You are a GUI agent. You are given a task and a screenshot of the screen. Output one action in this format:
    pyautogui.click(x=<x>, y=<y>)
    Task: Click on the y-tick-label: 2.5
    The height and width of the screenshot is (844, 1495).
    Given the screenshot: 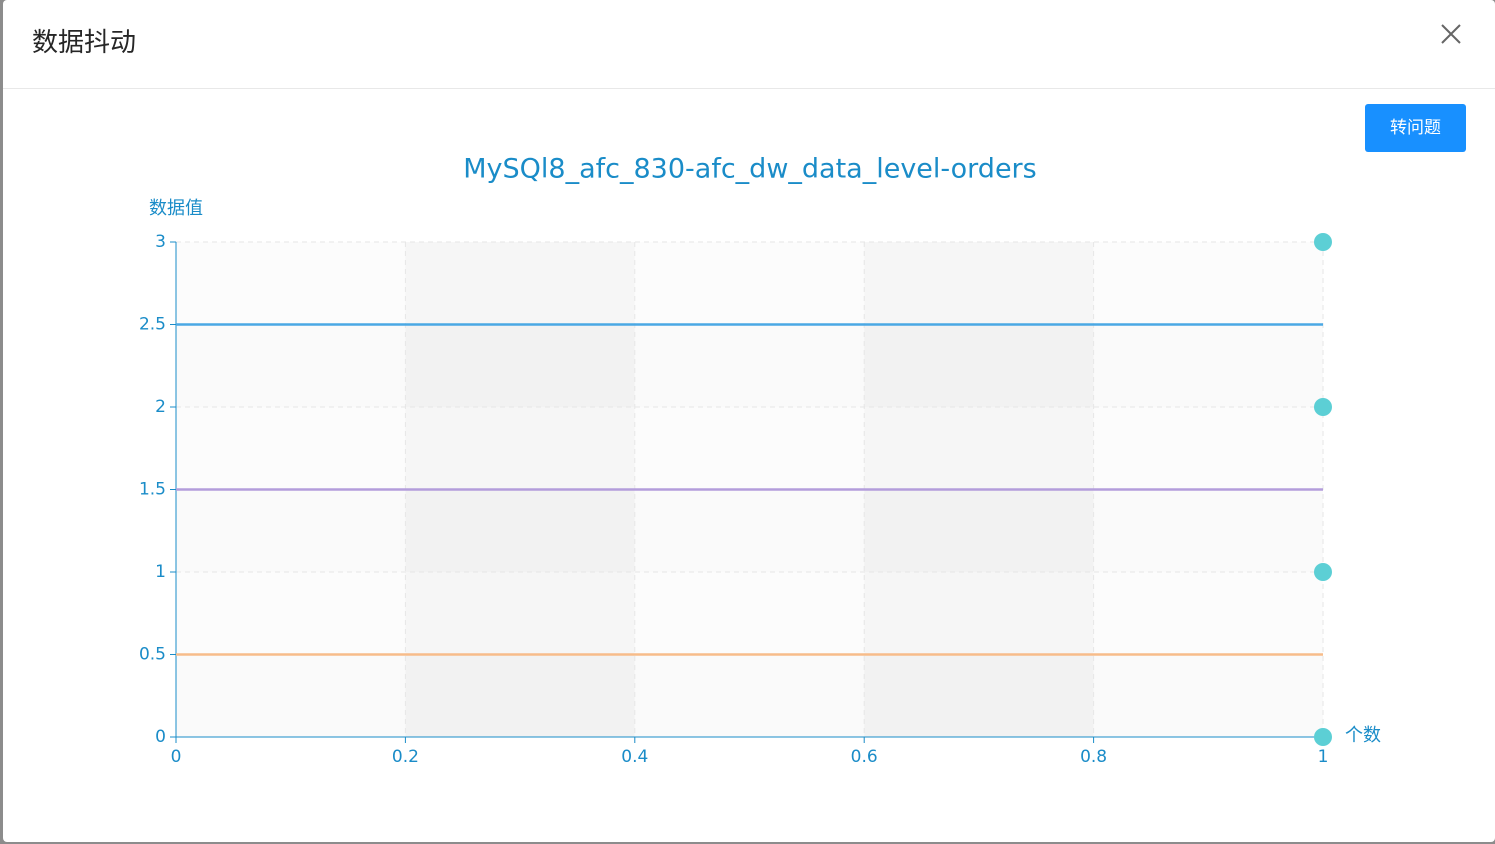 What is the action you would take?
    pyautogui.click(x=152, y=325)
    